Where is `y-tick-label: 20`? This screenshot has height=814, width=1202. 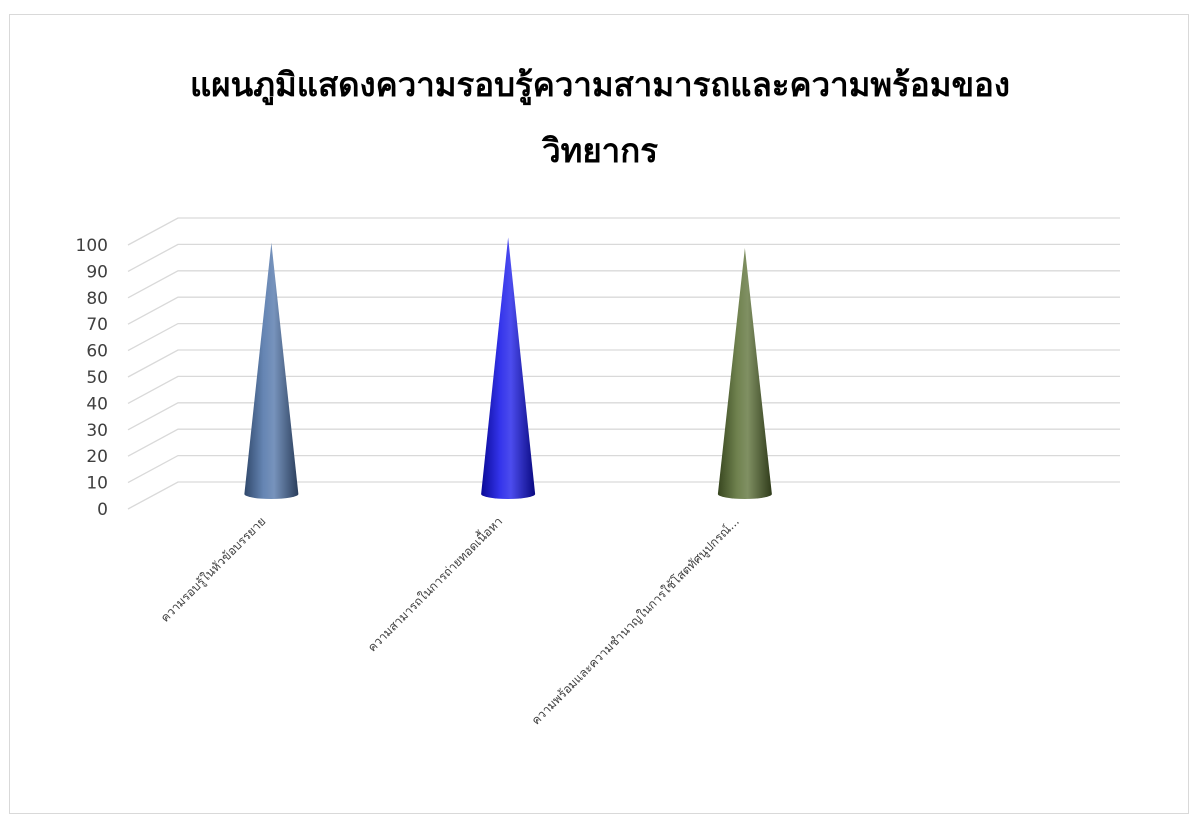
y-tick-label: 20 is located at coordinates (97, 457).